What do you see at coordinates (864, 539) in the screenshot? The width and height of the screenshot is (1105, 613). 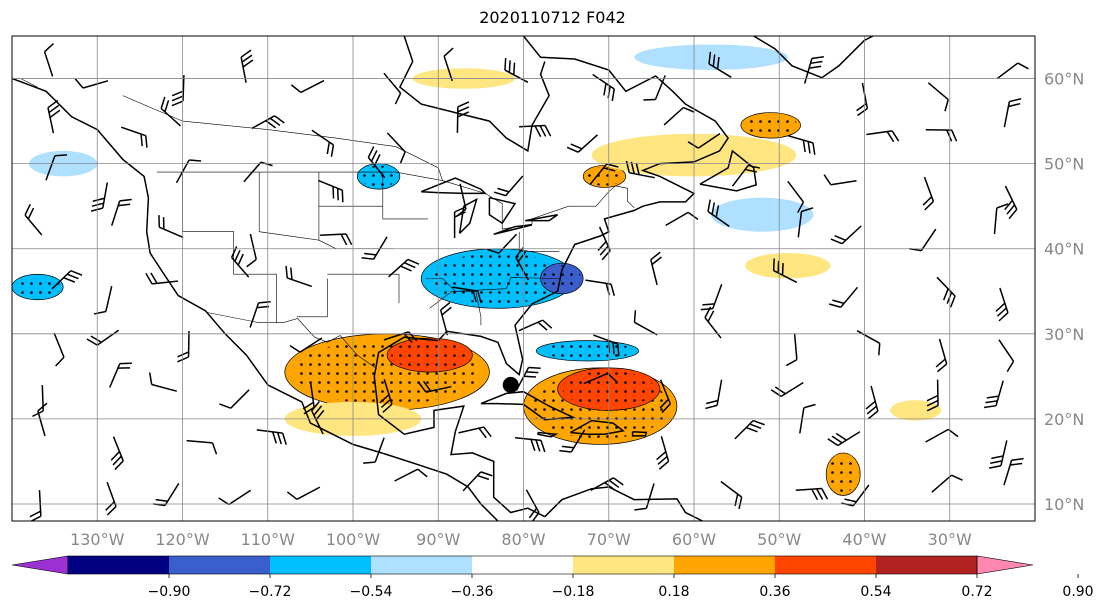 I see `longitude-label: 40°W` at bounding box center [864, 539].